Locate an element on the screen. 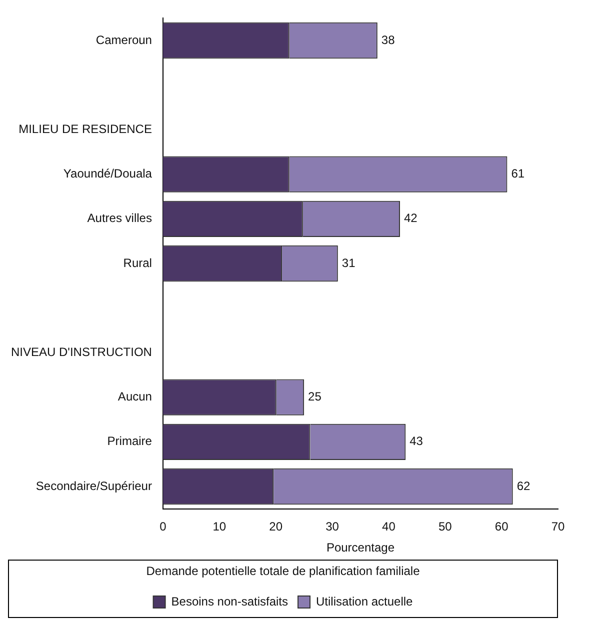  total-label: 31 is located at coordinates (349, 263).